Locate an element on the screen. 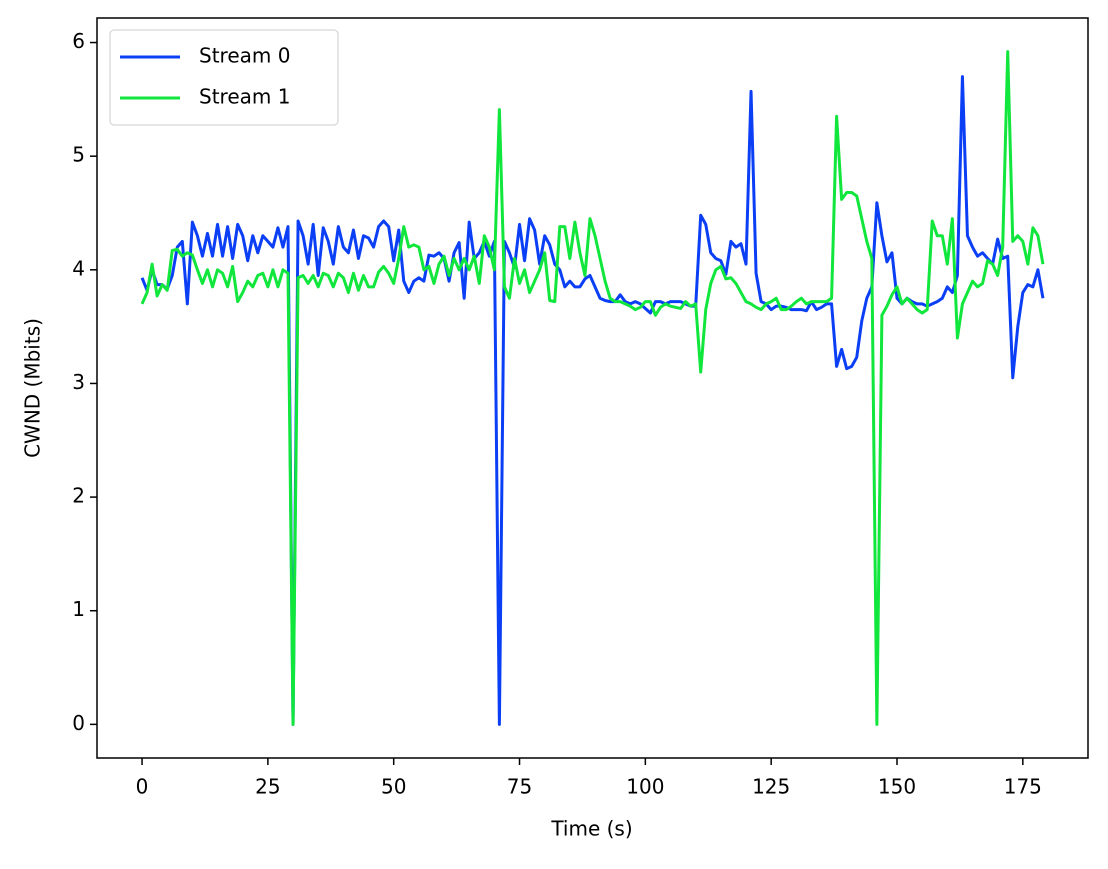  x-tick-label: 125 is located at coordinates (771, 787).